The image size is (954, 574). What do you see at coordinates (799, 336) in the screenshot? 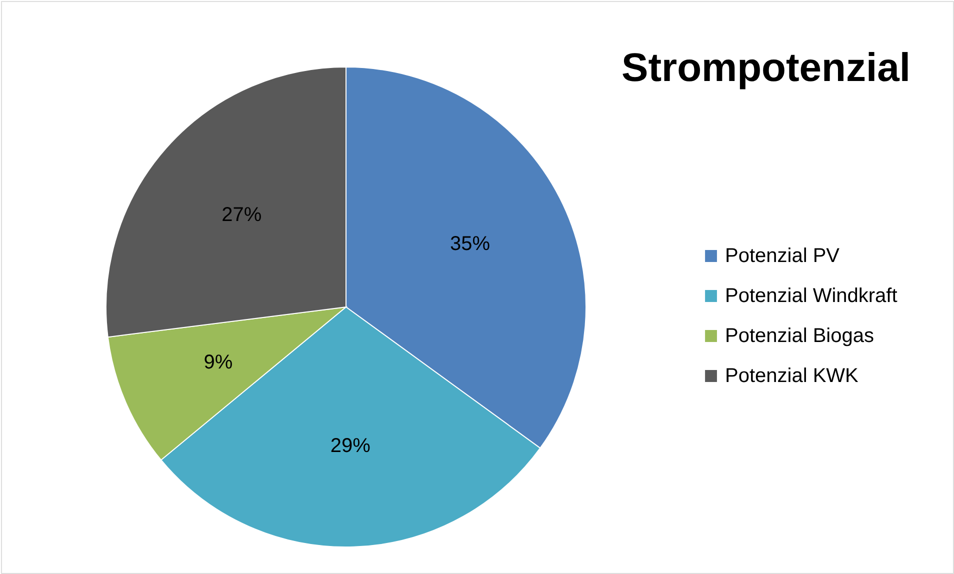
I see `legend-label: Potenzial Biogas` at bounding box center [799, 336].